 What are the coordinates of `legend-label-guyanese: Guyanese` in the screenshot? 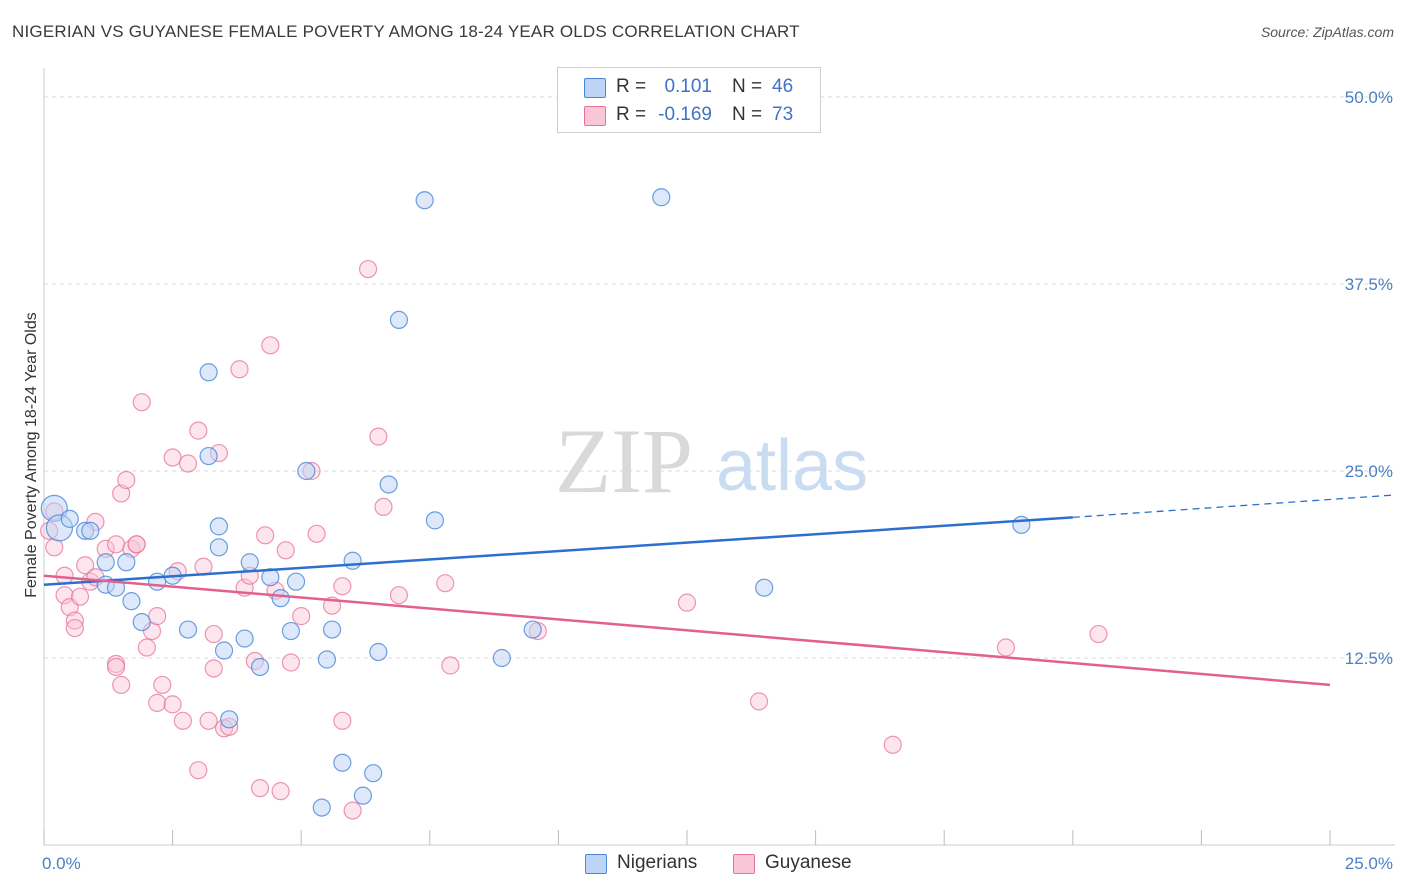 It's located at (808, 862).